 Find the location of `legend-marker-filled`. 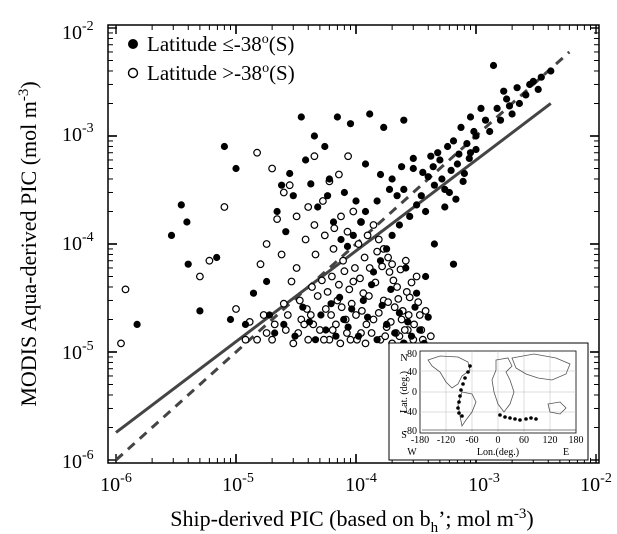

legend-marker-filled is located at coordinates (133, 44).